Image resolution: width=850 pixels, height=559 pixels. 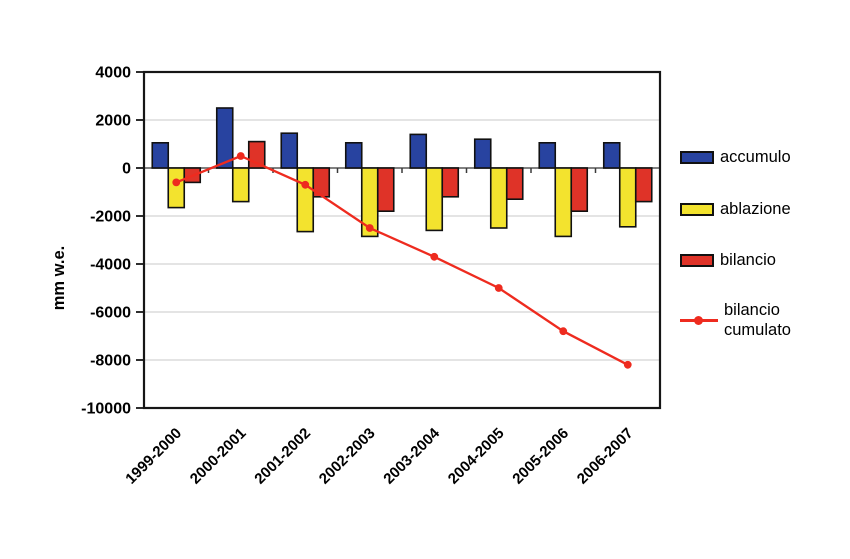 What do you see at coordinates (305, 200) in the screenshot?
I see `bar-ablazione-2001-2002` at bounding box center [305, 200].